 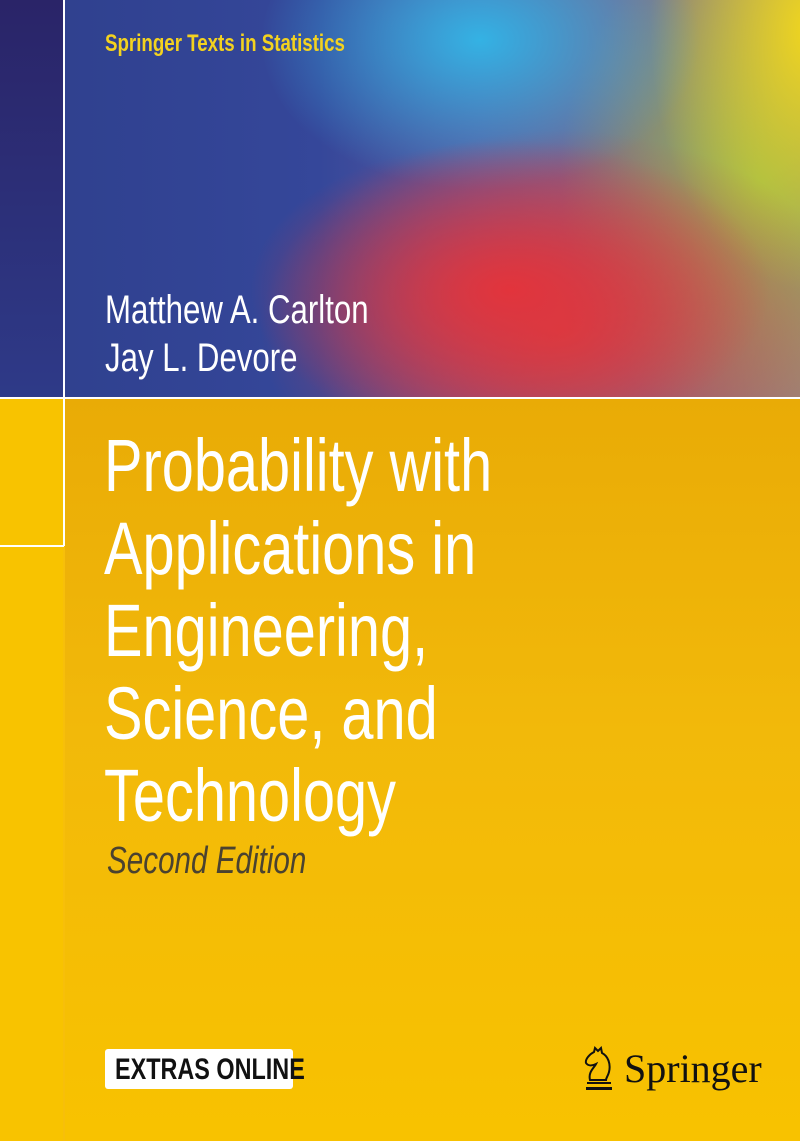 What do you see at coordinates (205, 1069) in the screenshot?
I see `extras-online-badge: EXTRAS ONLINE` at bounding box center [205, 1069].